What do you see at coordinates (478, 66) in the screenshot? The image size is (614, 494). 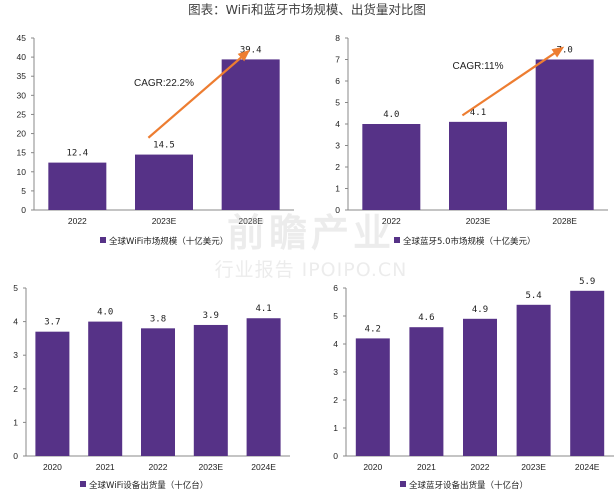 I see `cagr-annotation: CAGR:11%` at bounding box center [478, 66].